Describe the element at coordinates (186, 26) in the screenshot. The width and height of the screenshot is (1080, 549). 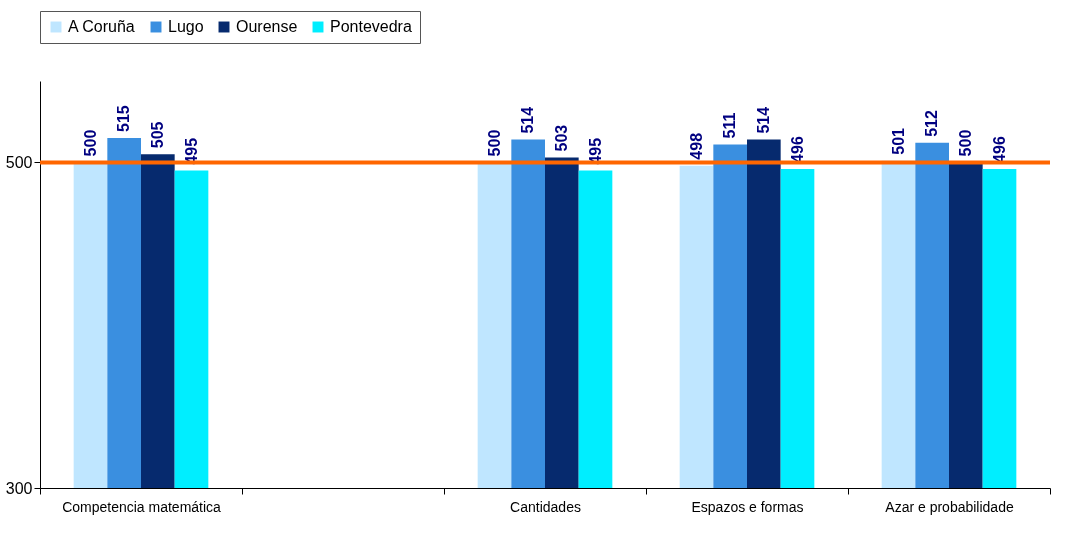
I see `legend-label: Lugo` at that location.